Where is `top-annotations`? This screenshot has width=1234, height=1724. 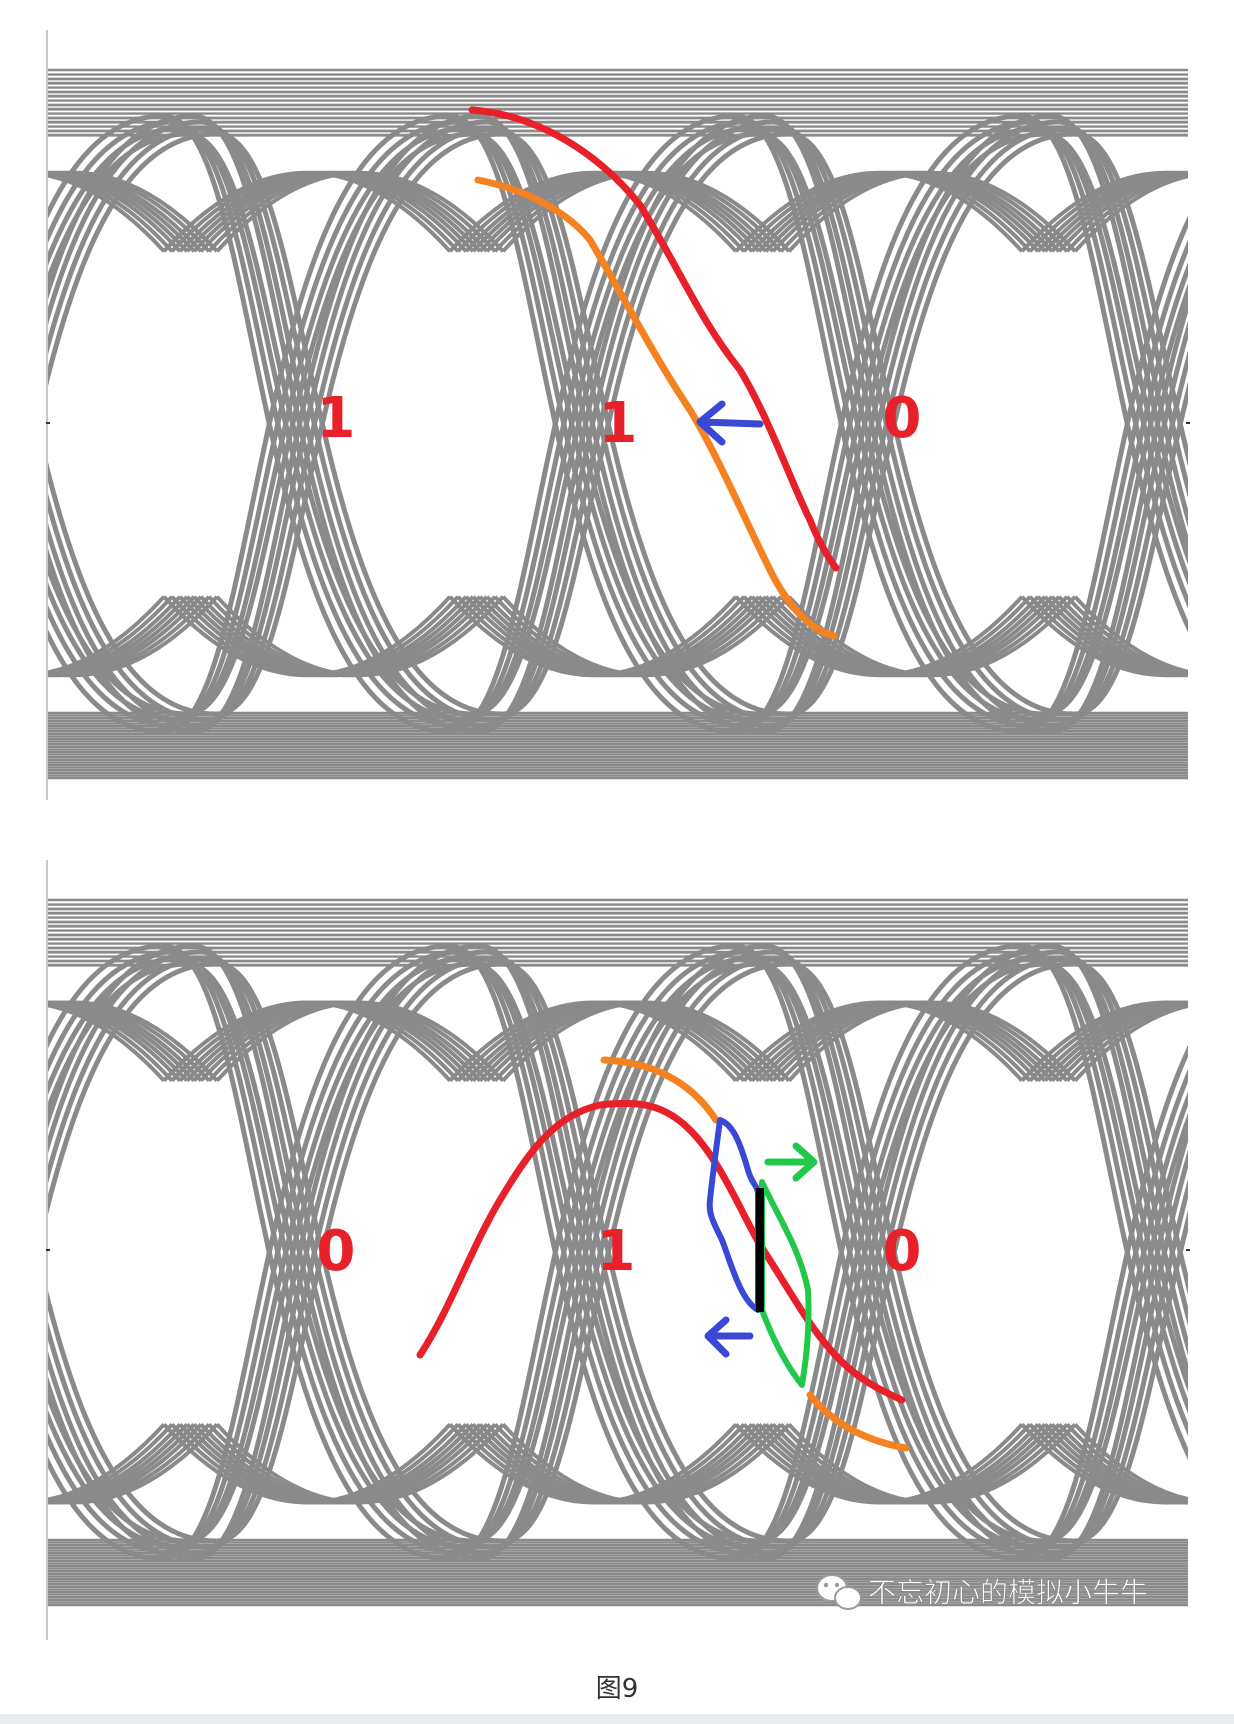
top-annotations is located at coordinates (654, 373).